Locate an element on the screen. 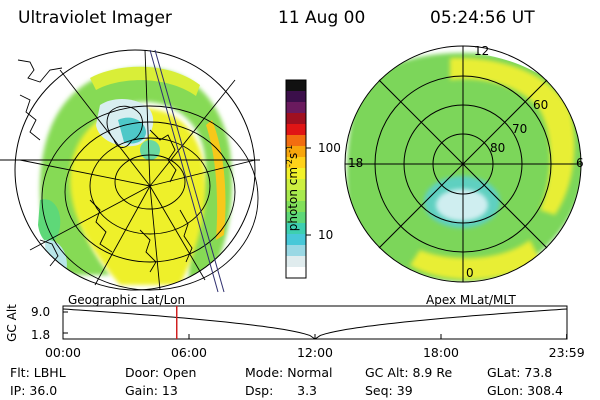  colorbar-tick-10: 10 is located at coordinates (326, 235).